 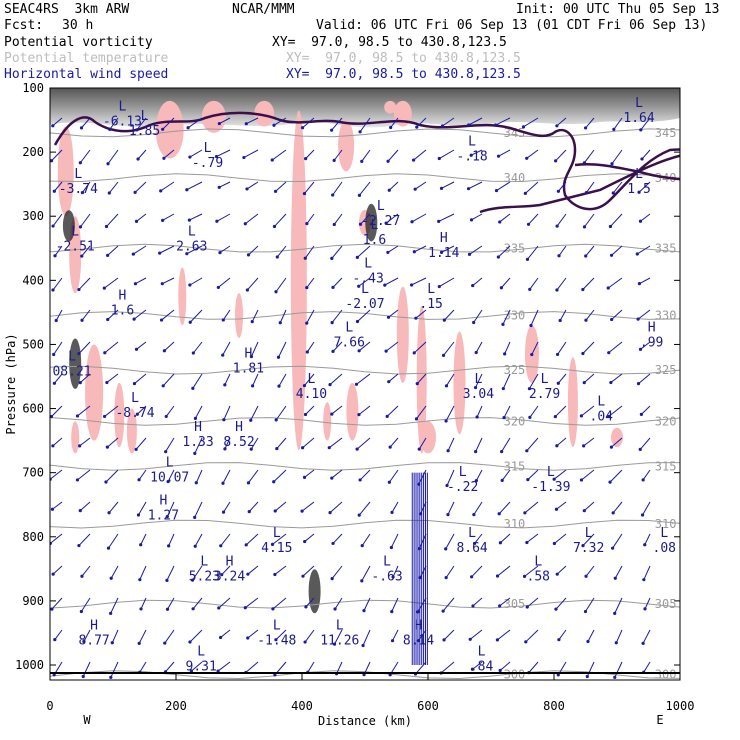 I want to click on pv-core, so click(x=371, y=222).